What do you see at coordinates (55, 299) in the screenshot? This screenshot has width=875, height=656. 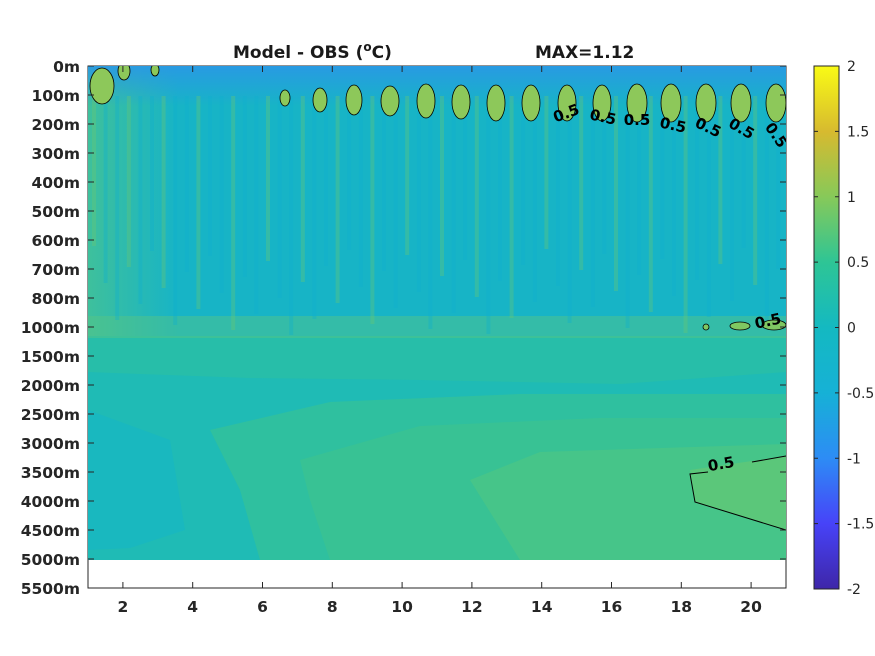 I see `y-tick-label: 800m` at bounding box center [55, 299].